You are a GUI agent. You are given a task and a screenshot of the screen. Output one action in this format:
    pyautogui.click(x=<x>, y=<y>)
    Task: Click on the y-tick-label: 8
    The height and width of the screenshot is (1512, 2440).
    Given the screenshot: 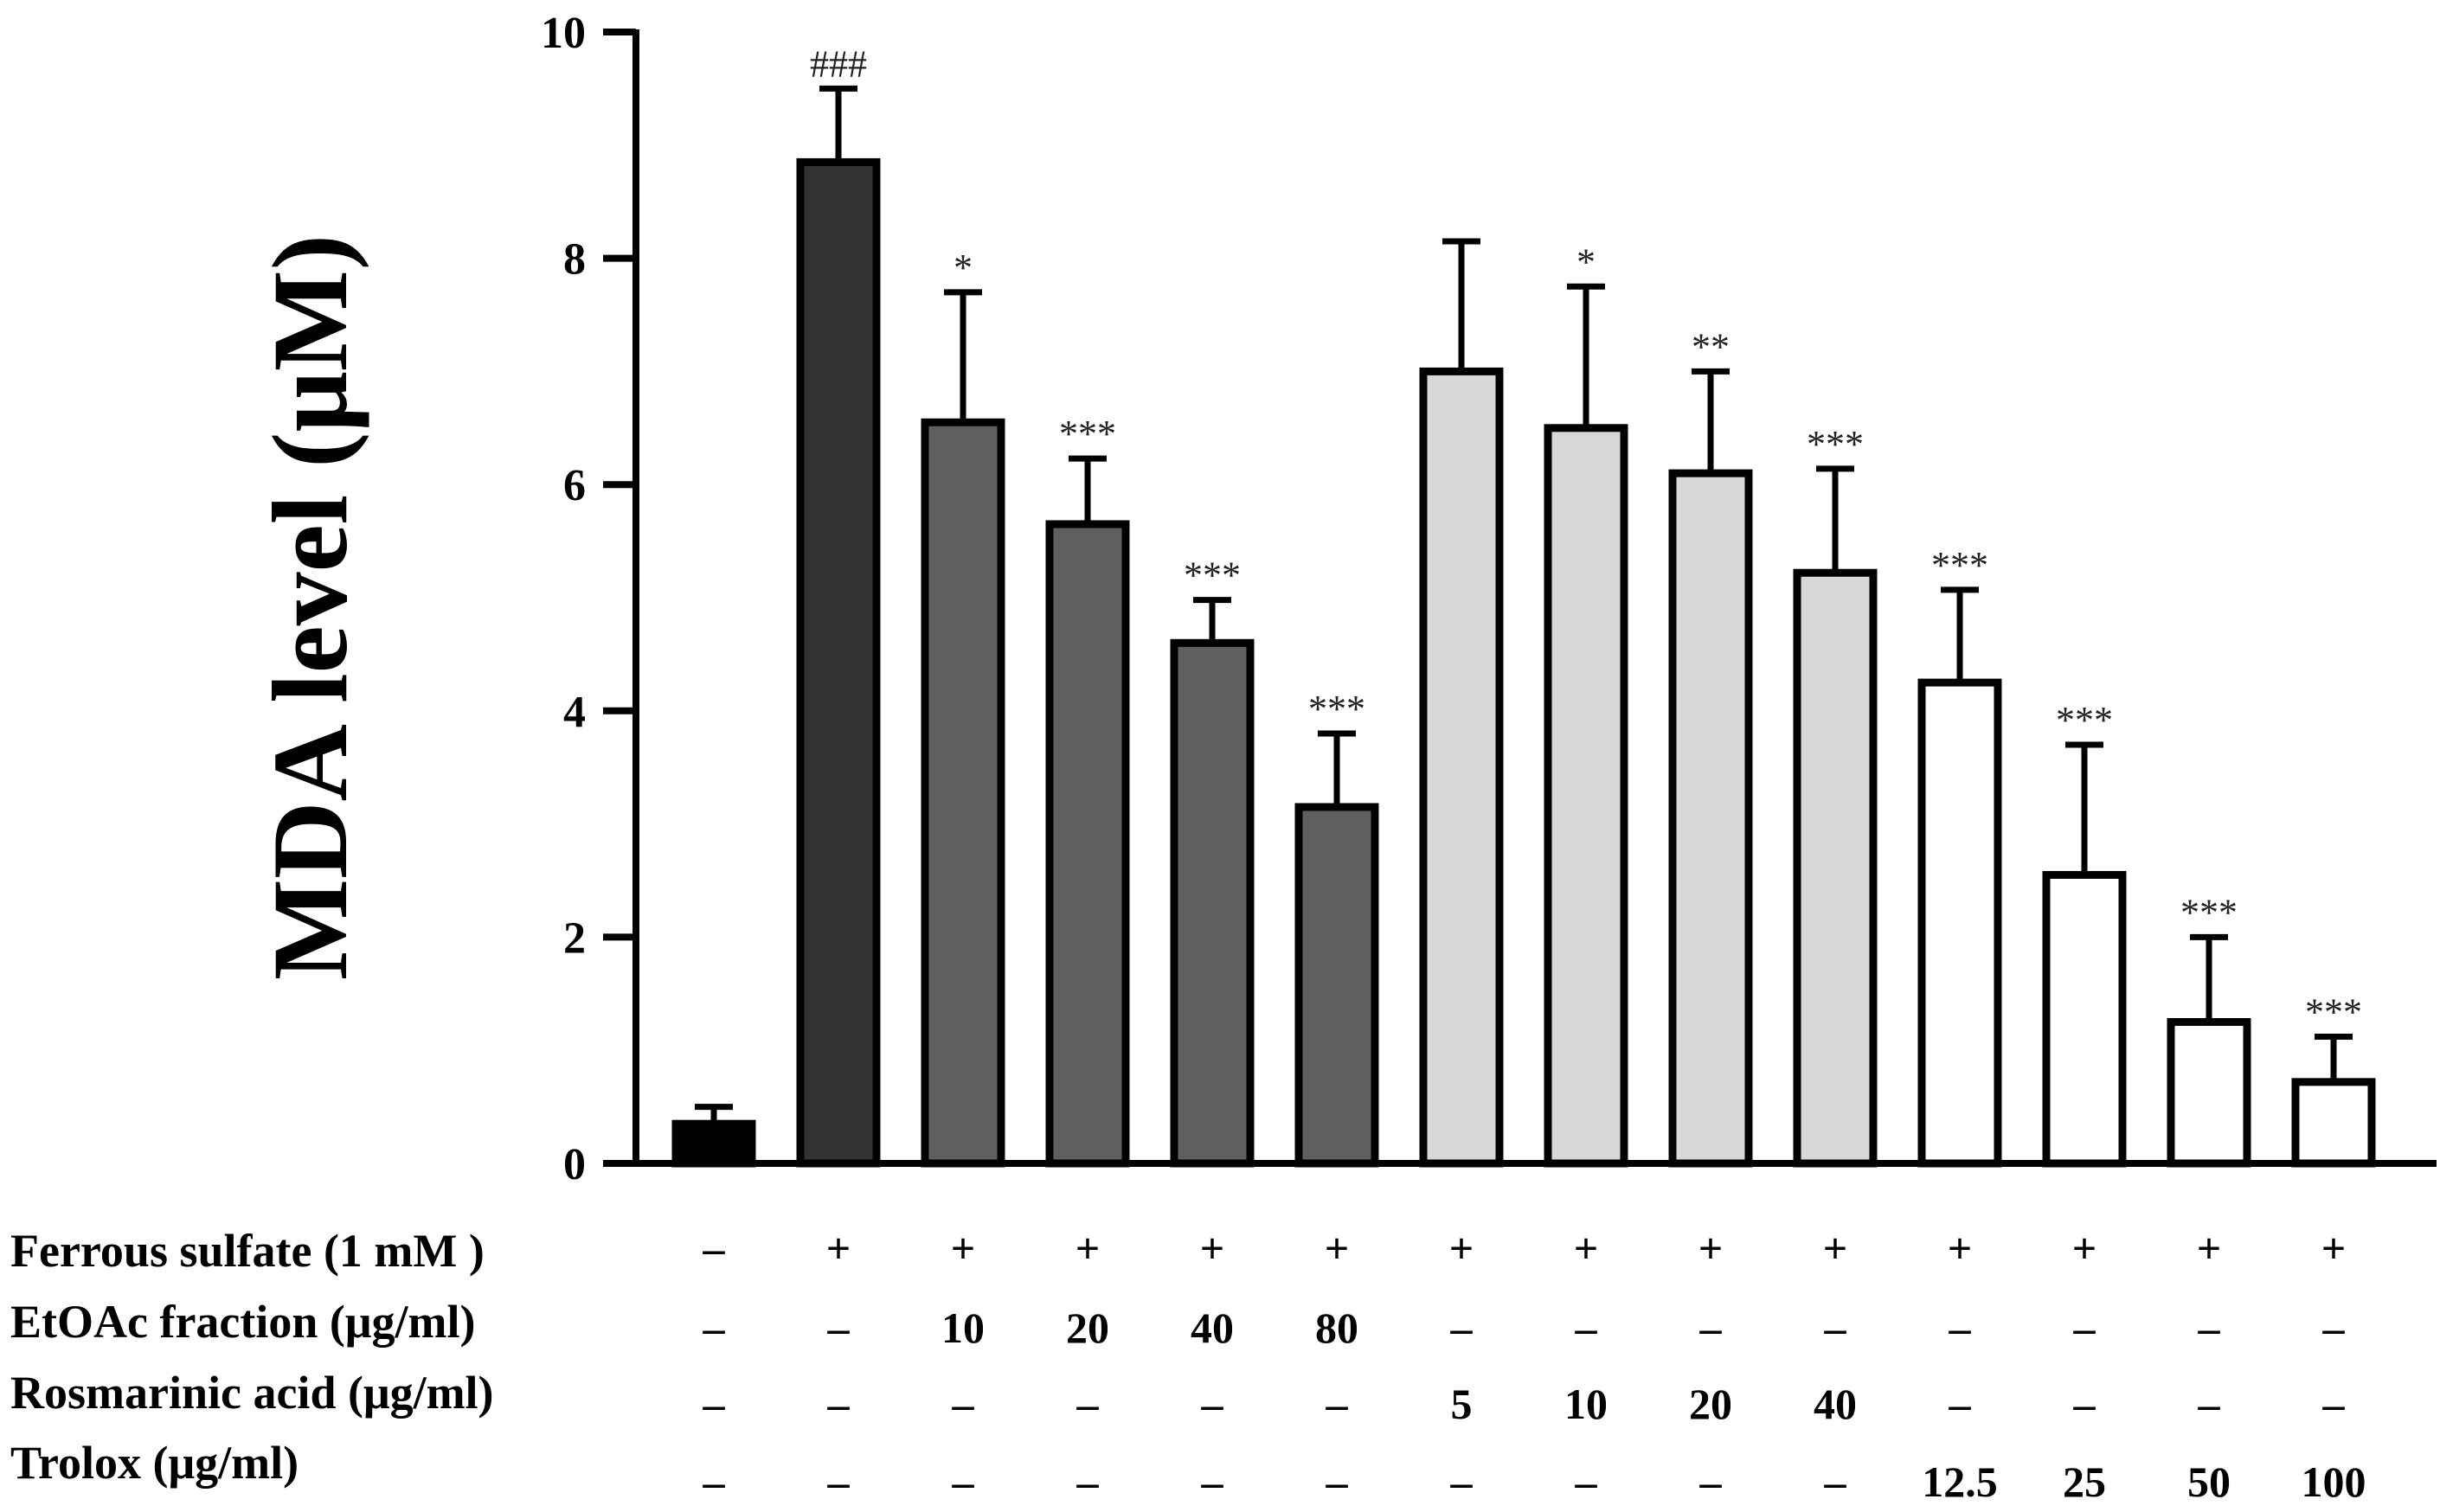 What is the action you would take?
    pyautogui.click(x=574, y=260)
    